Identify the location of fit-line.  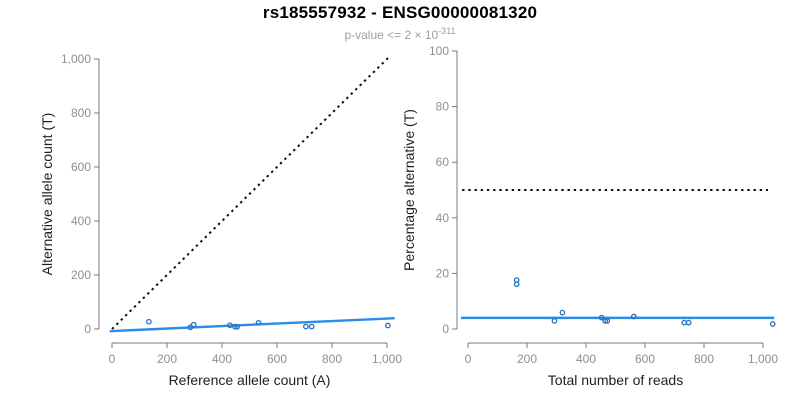
(252, 325).